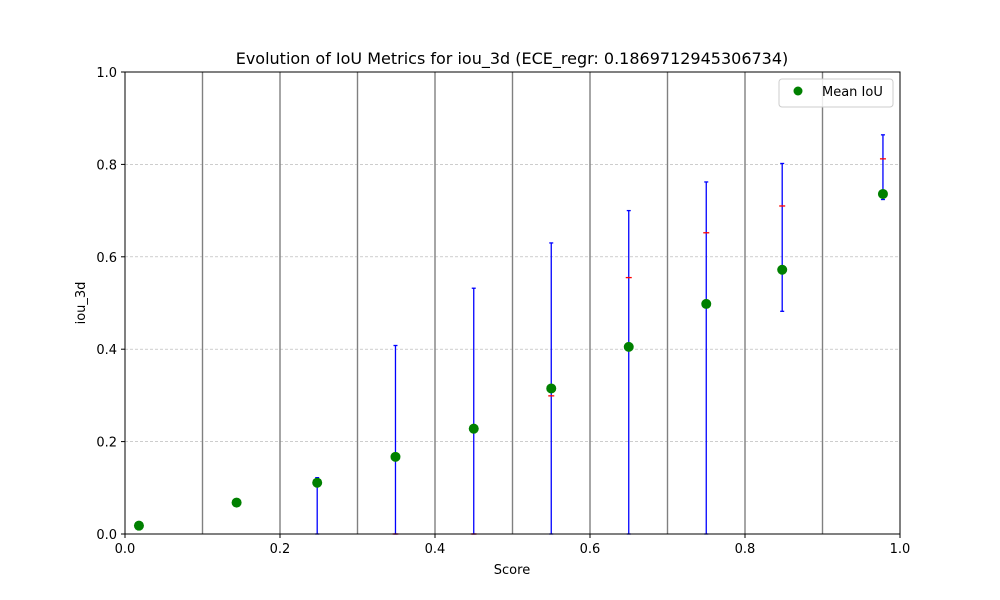  I want to click on legend: Mean IoU, so click(836, 93).